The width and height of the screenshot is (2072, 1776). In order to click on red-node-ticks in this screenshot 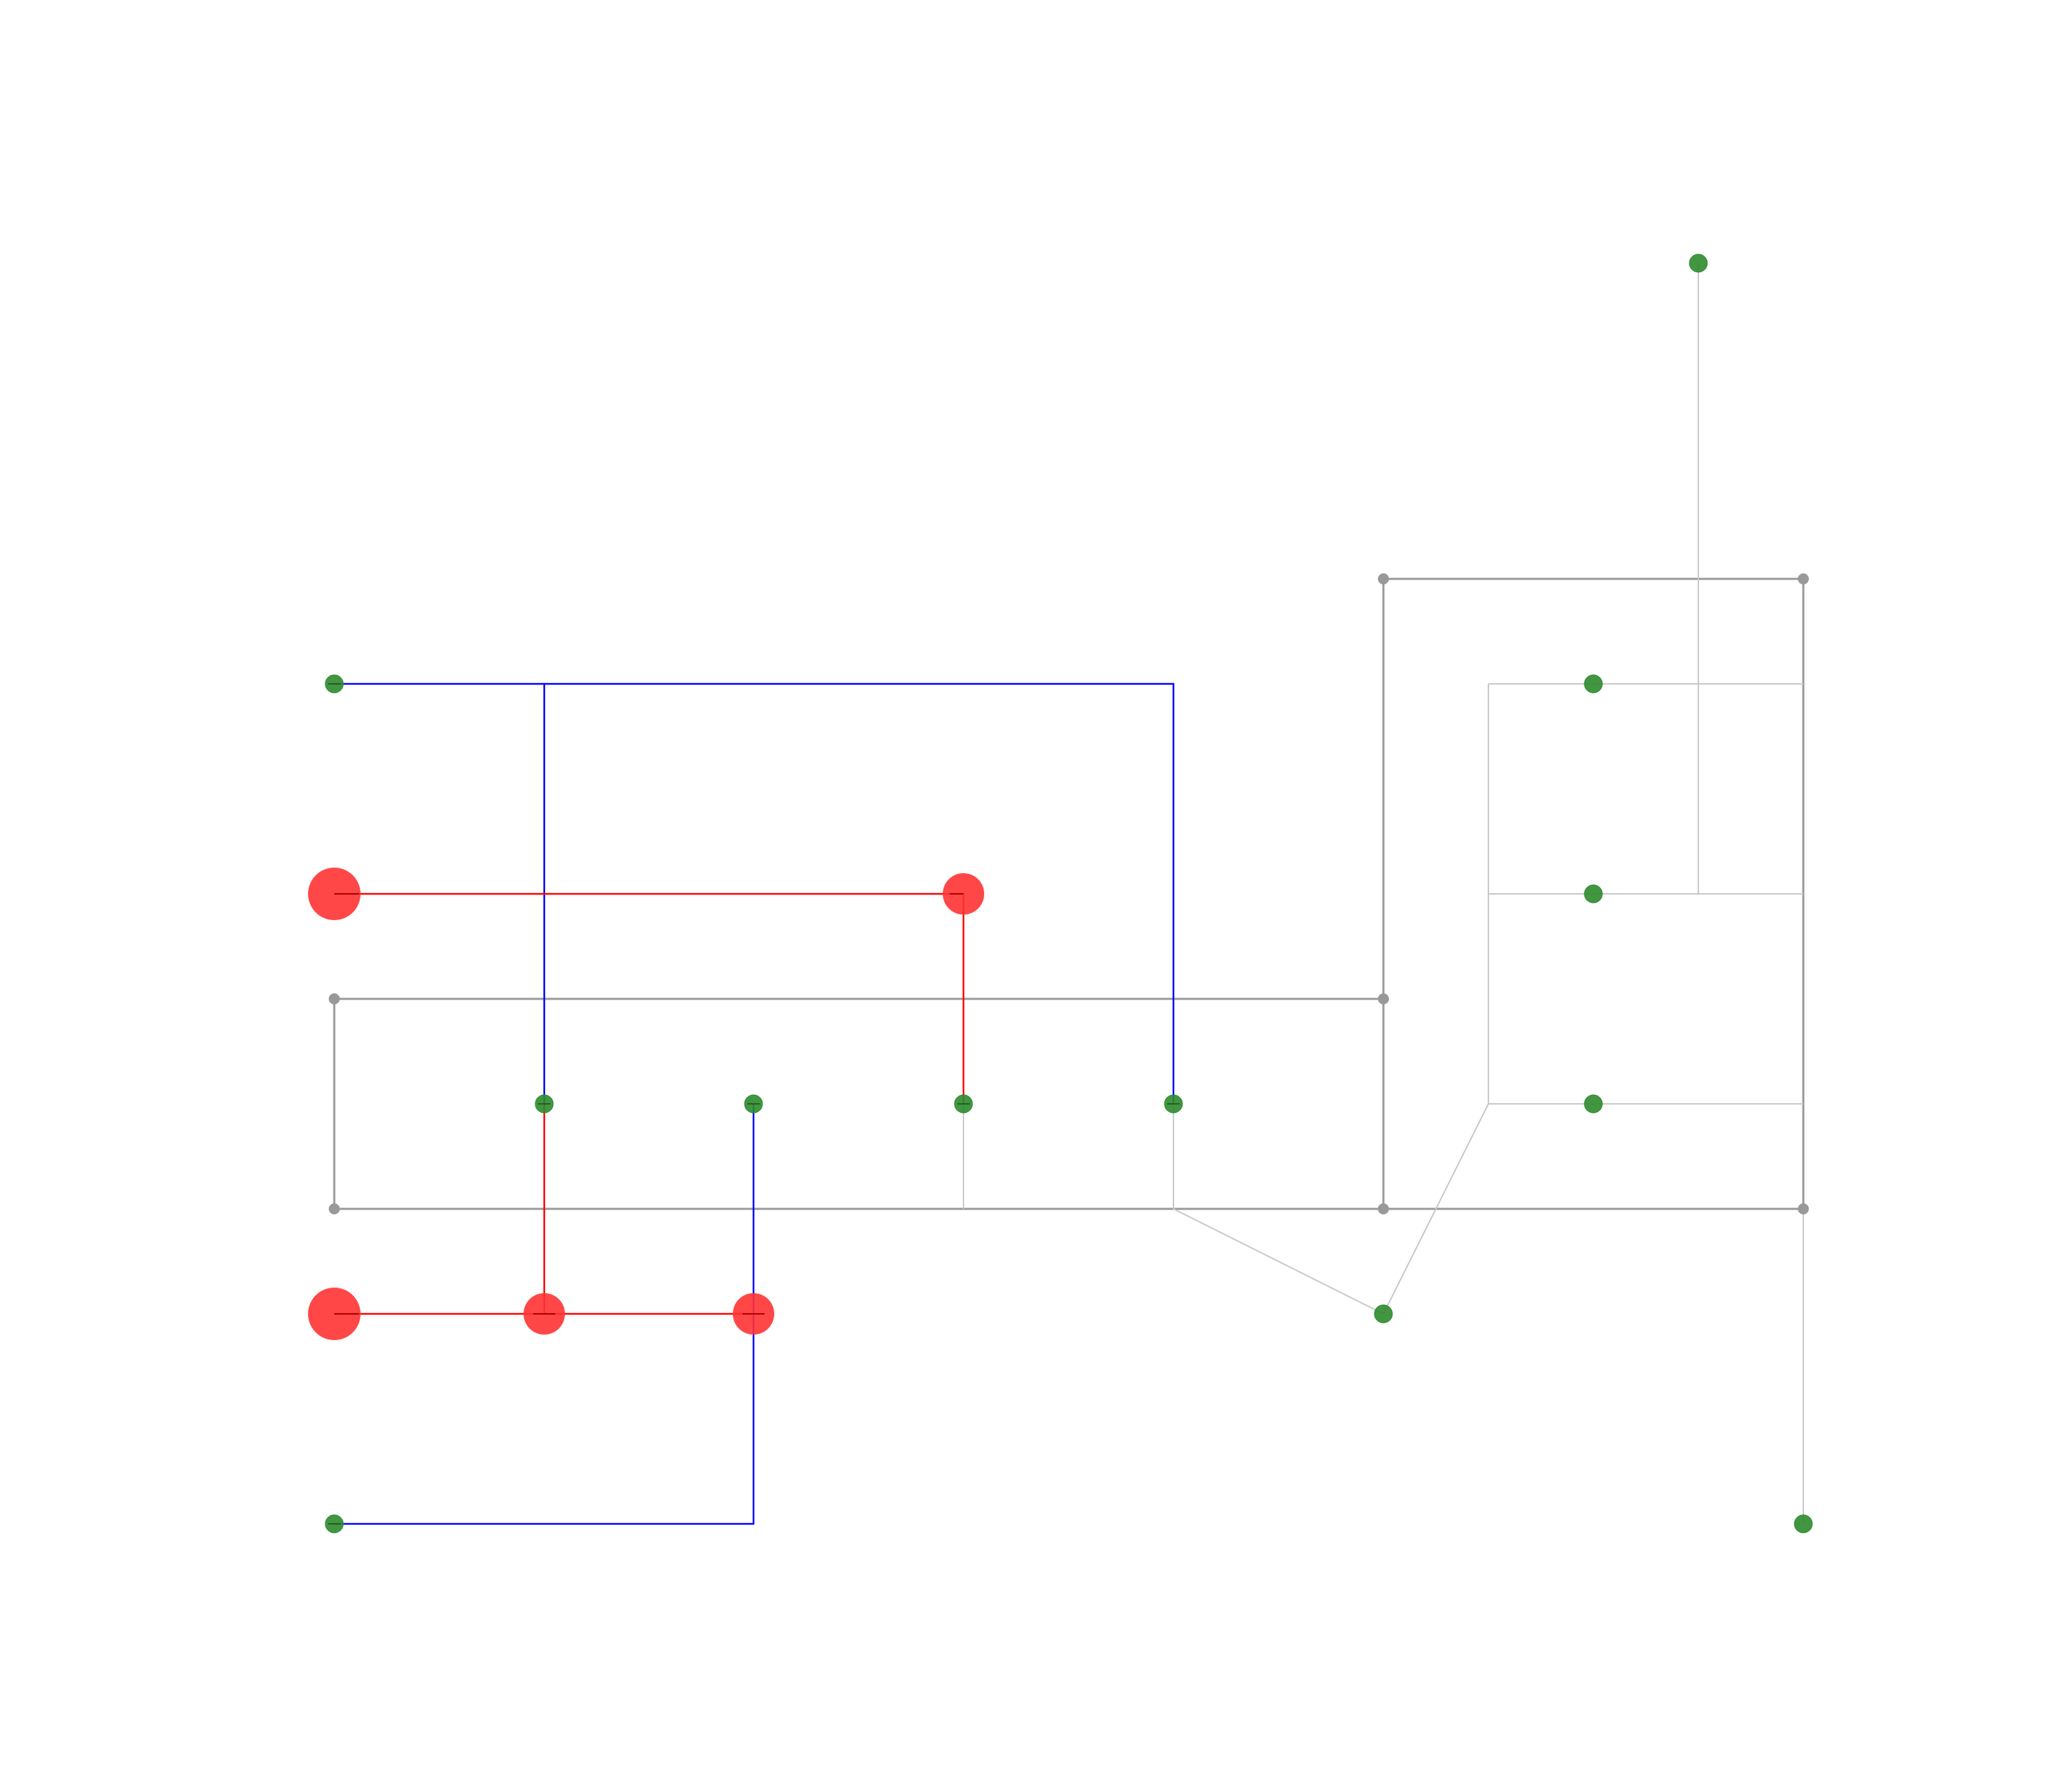, I will do `click(648, 1104)`.